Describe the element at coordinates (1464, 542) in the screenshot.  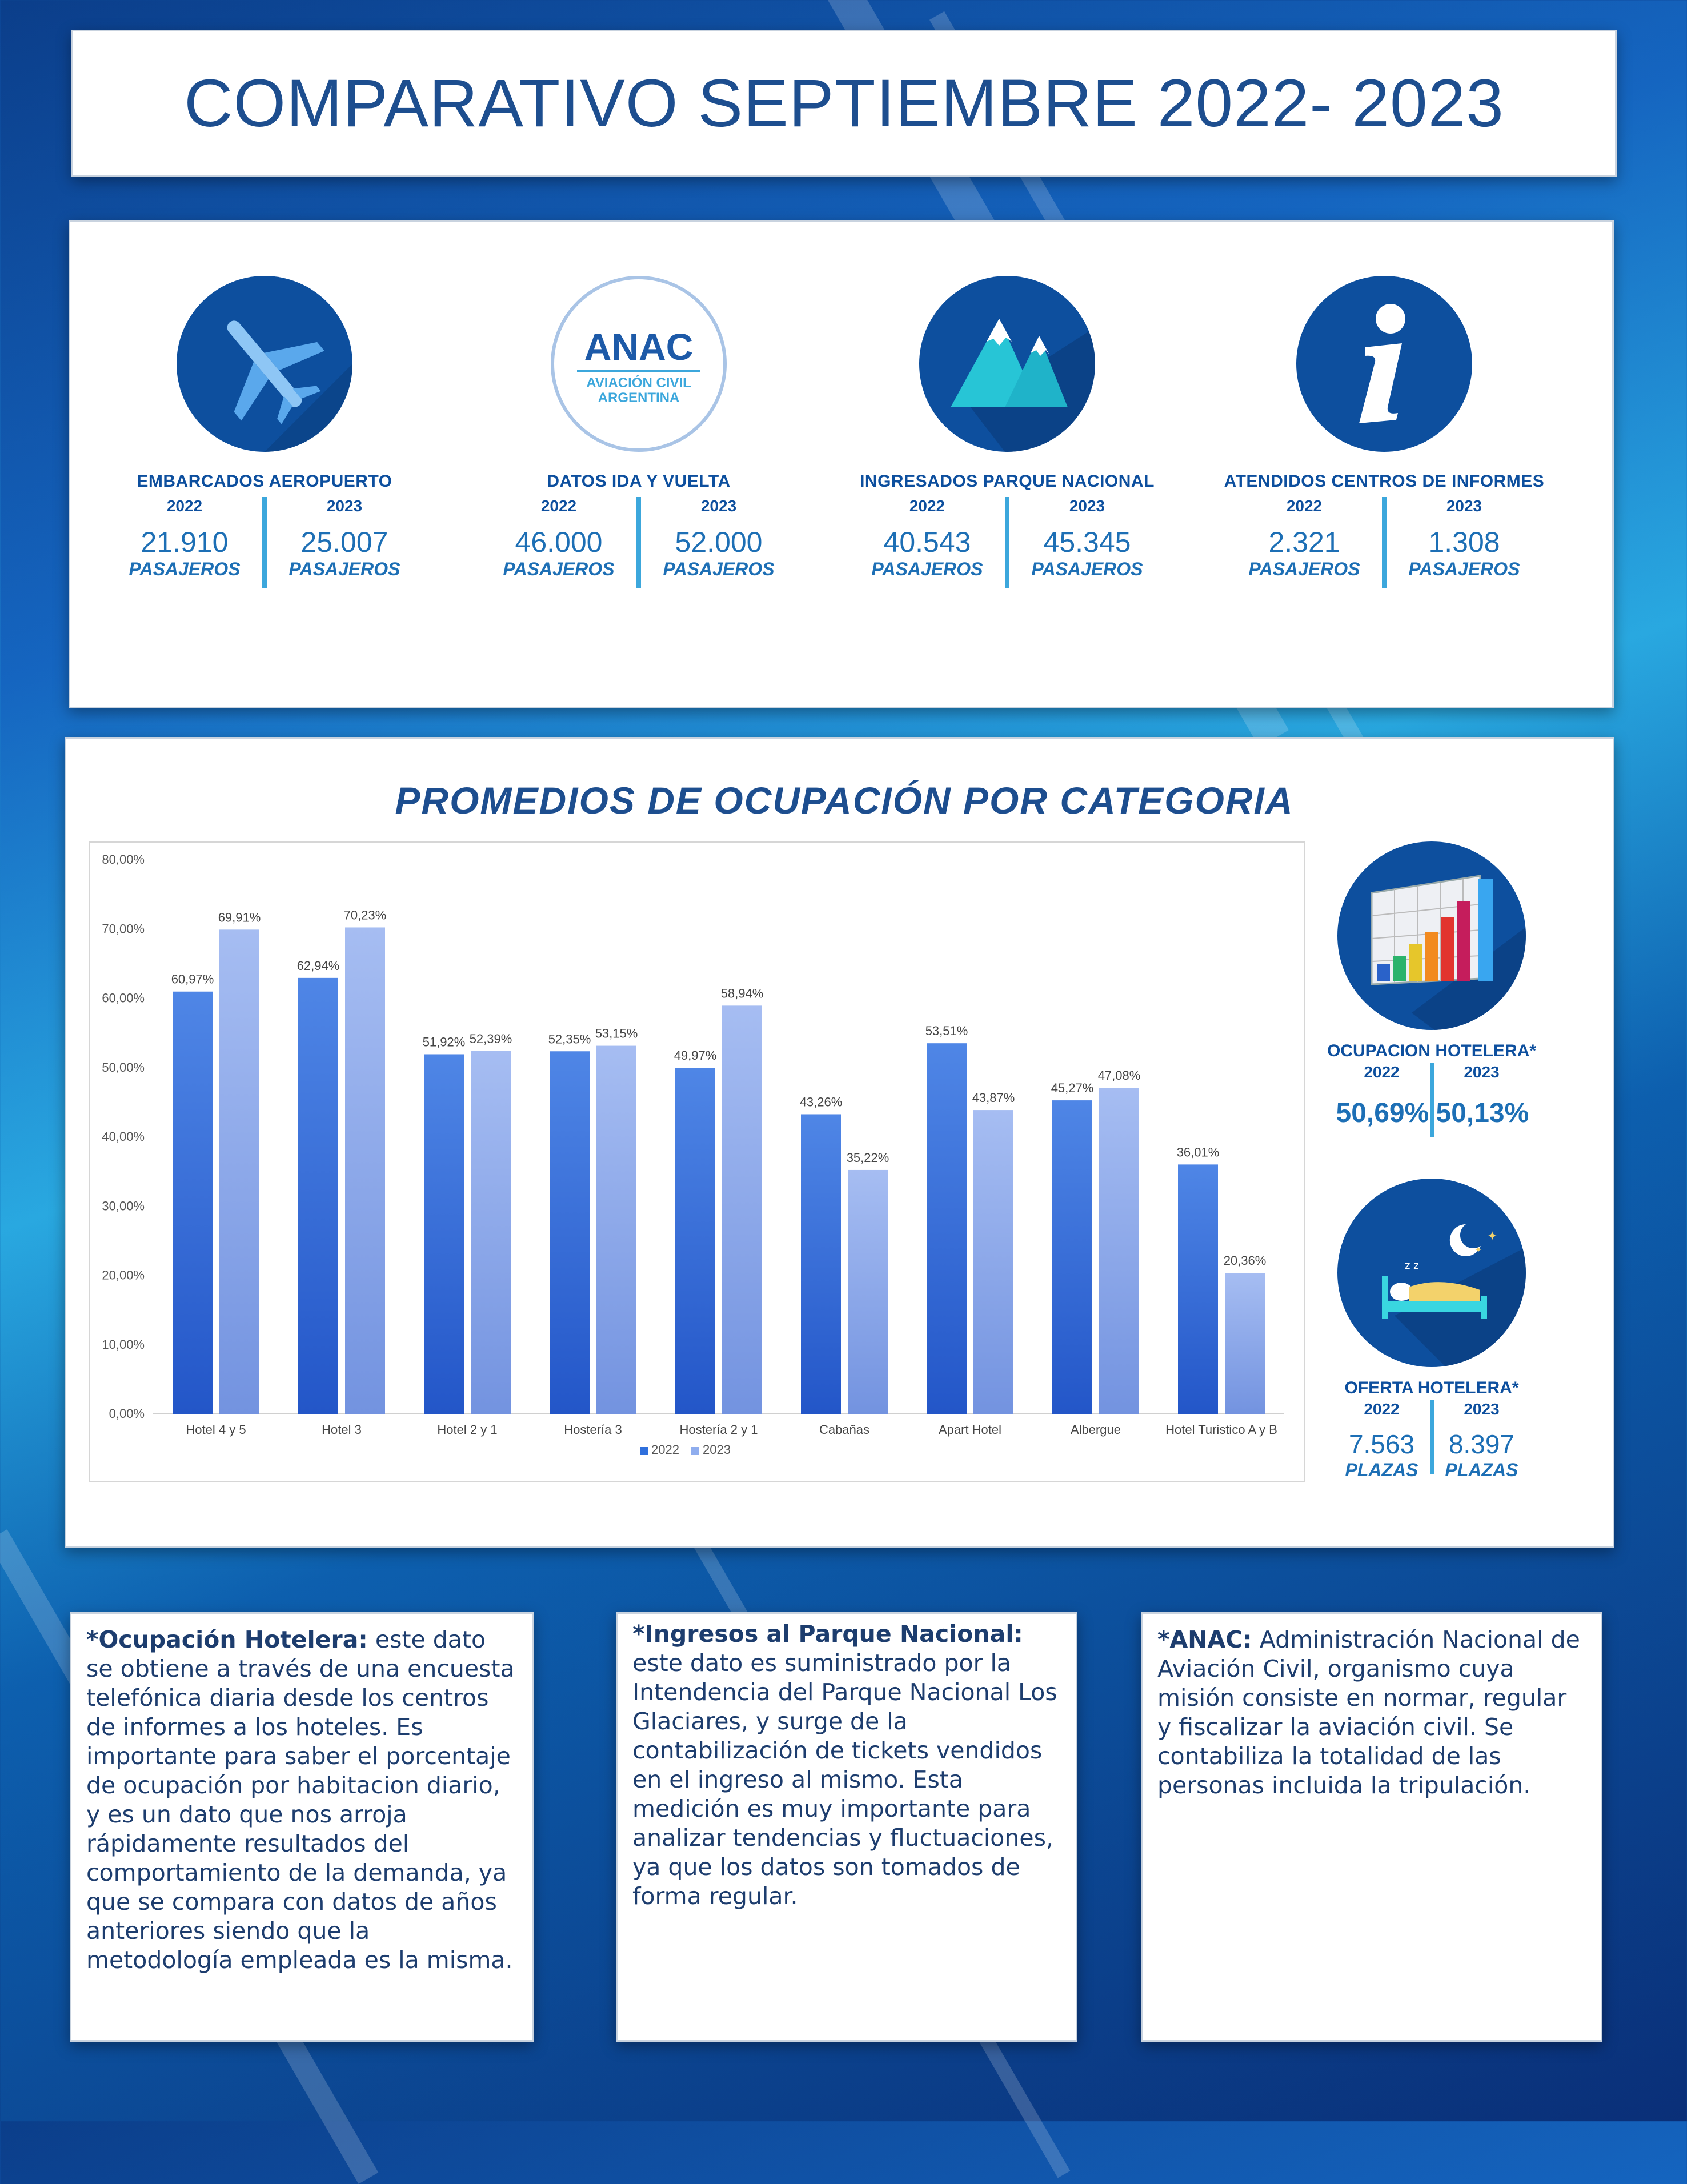
I see `value-2023: 1.308` at that location.